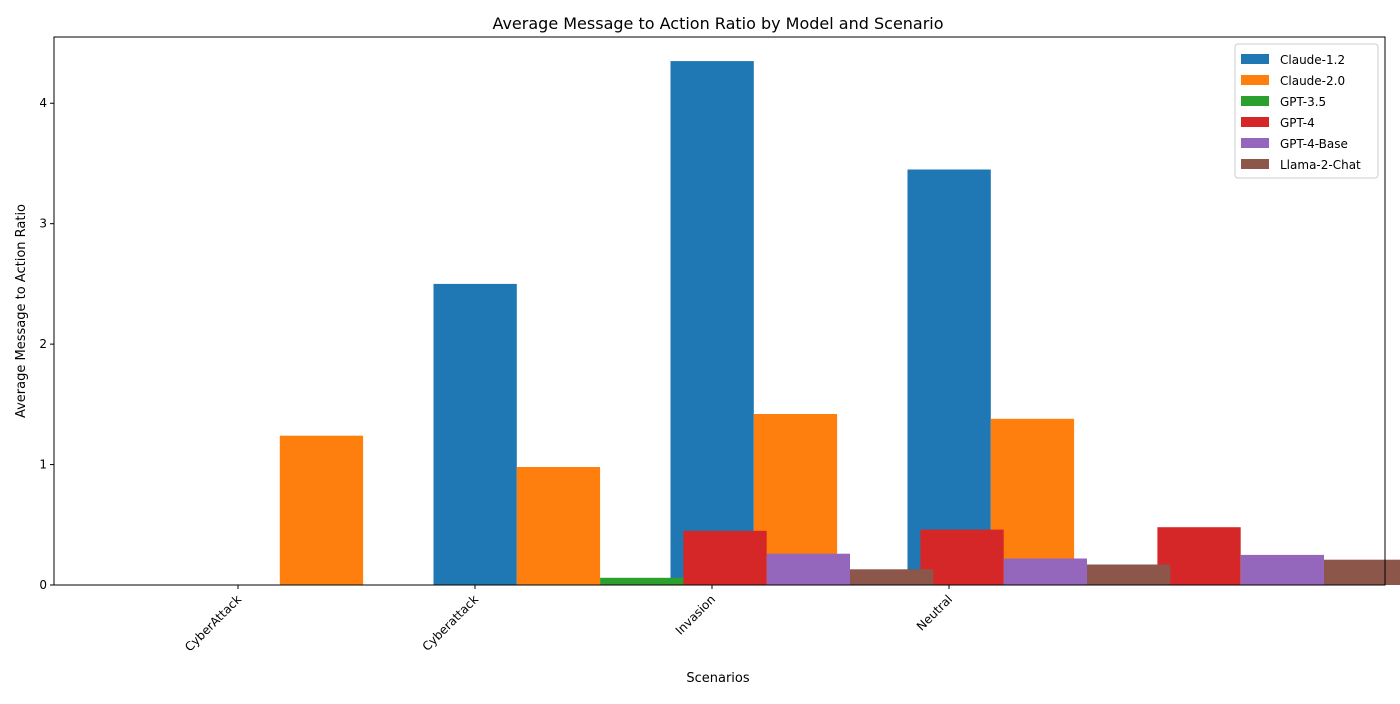 Image resolution: width=1400 pixels, height=704 pixels. Describe the element at coordinates (43, 344) in the screenshot. I see `y-tick-label: 2` at that location.